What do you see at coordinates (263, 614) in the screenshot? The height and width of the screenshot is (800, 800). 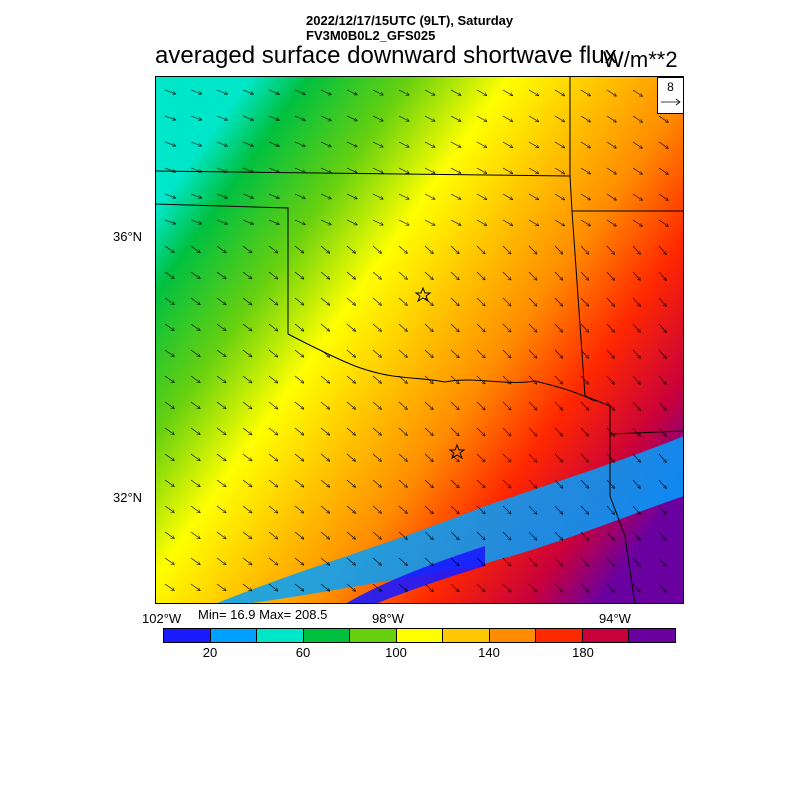 I see `min-max-label: Min= 16.9 Max= 208.5` at bounding box center [263, 614].